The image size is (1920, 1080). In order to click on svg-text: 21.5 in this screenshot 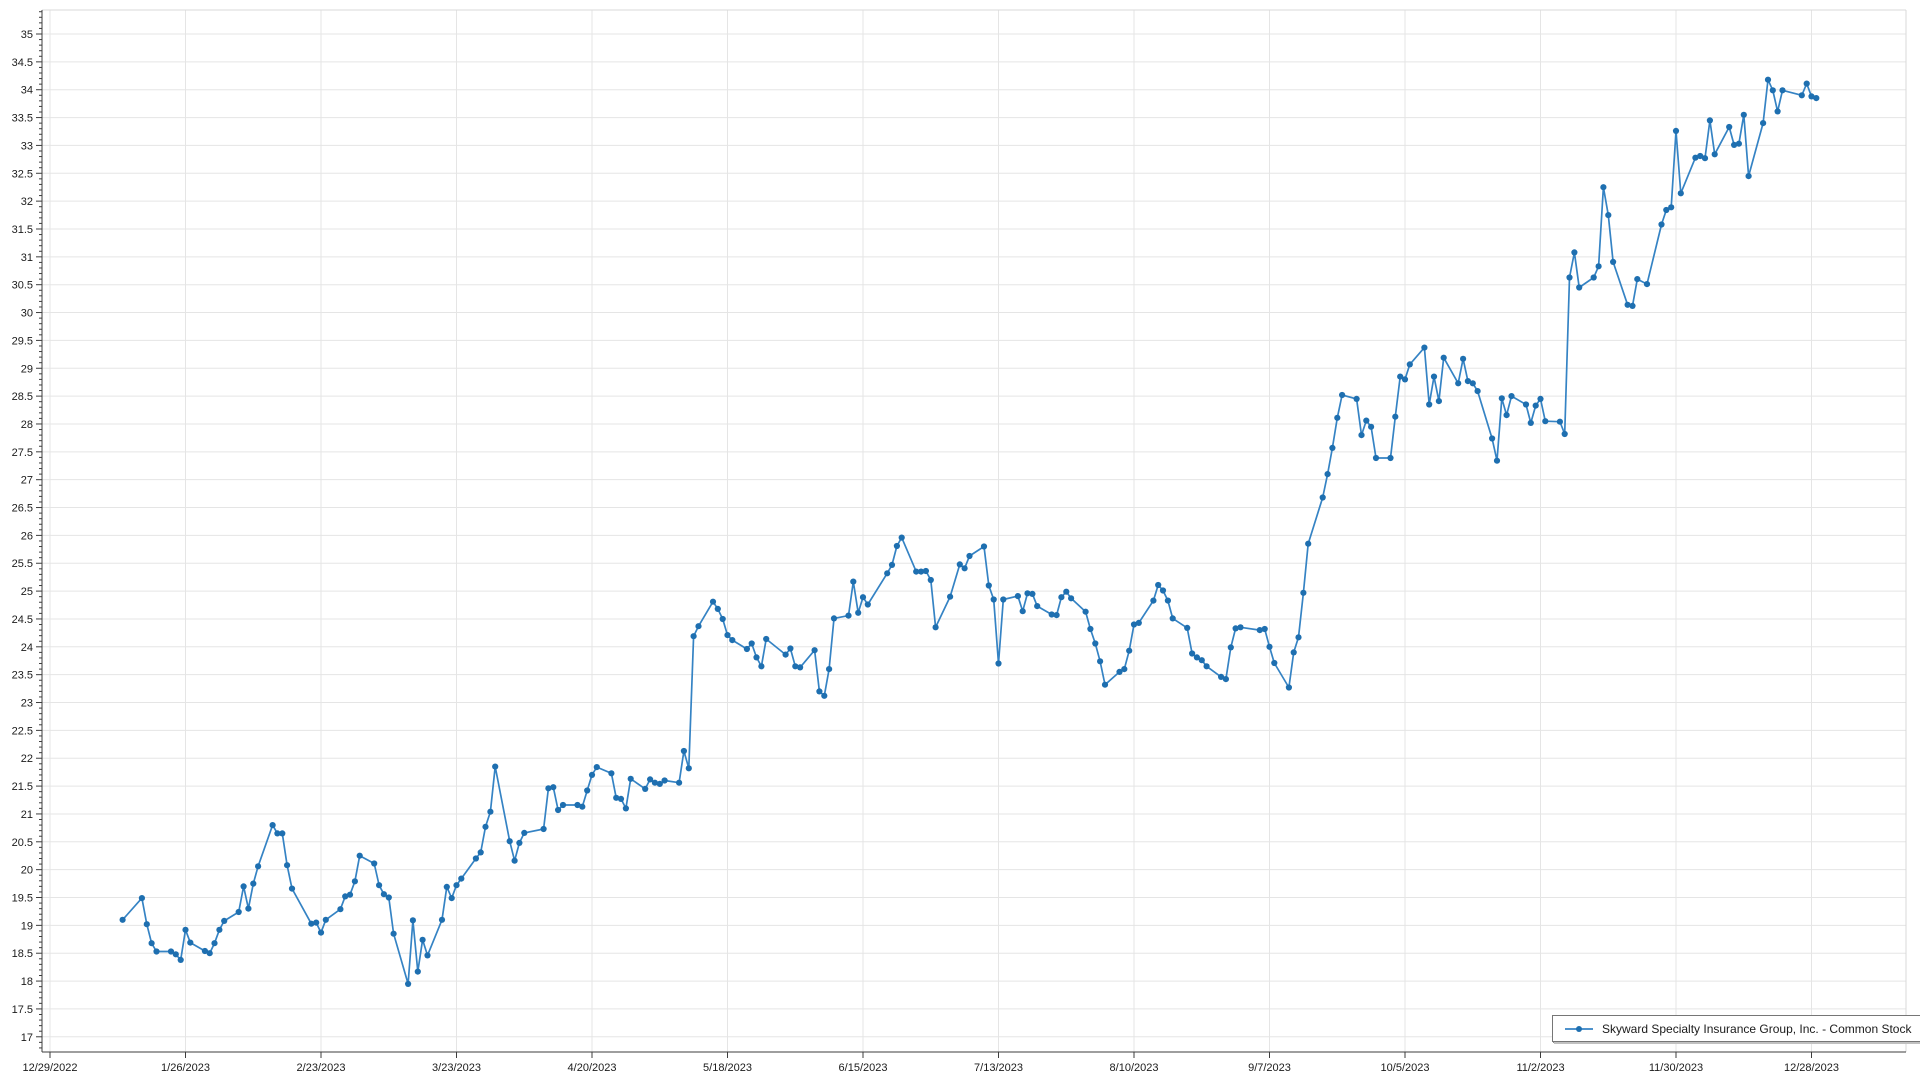, I will do `click(22, 787)`.